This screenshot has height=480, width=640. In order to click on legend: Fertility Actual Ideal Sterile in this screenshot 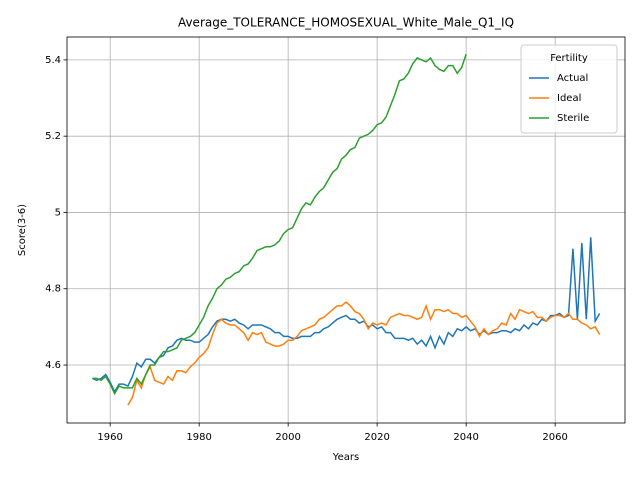, I will do `click(569, 89)`.